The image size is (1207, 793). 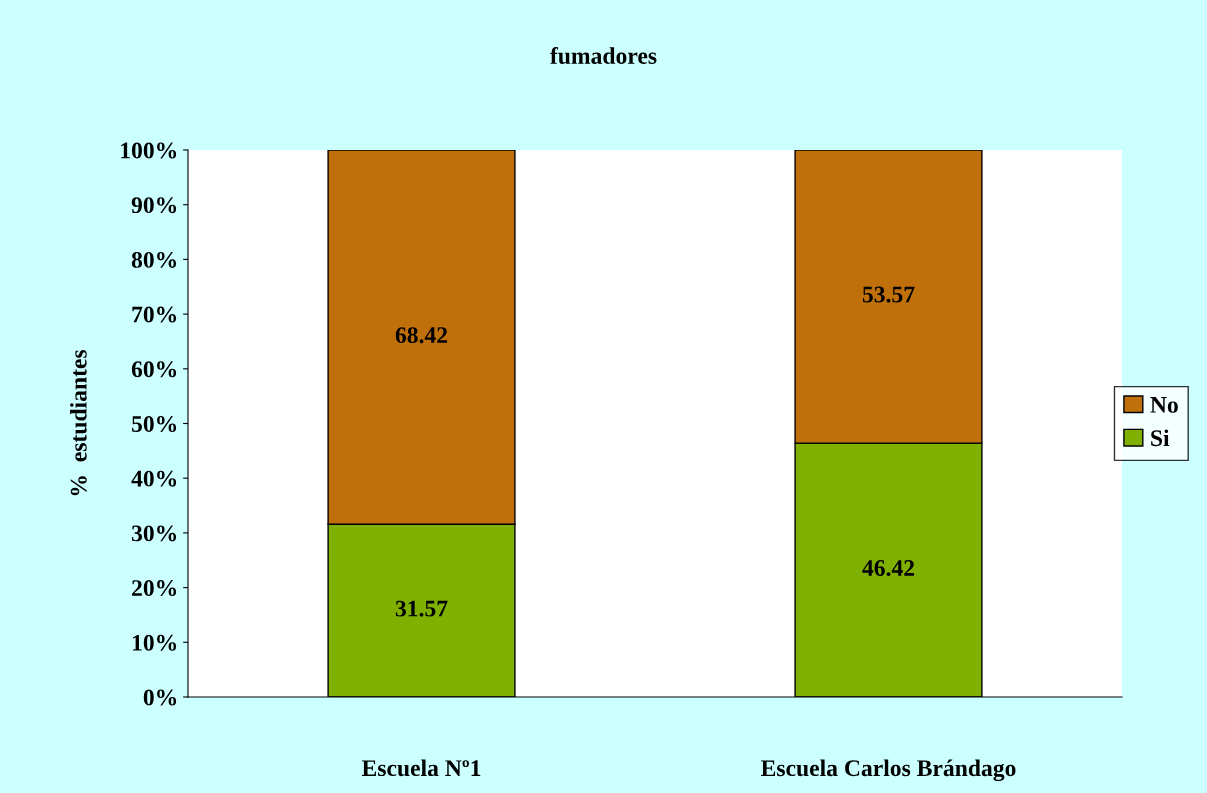 I want to click on y-tick-label: 90%, so click(x=154, y=205).